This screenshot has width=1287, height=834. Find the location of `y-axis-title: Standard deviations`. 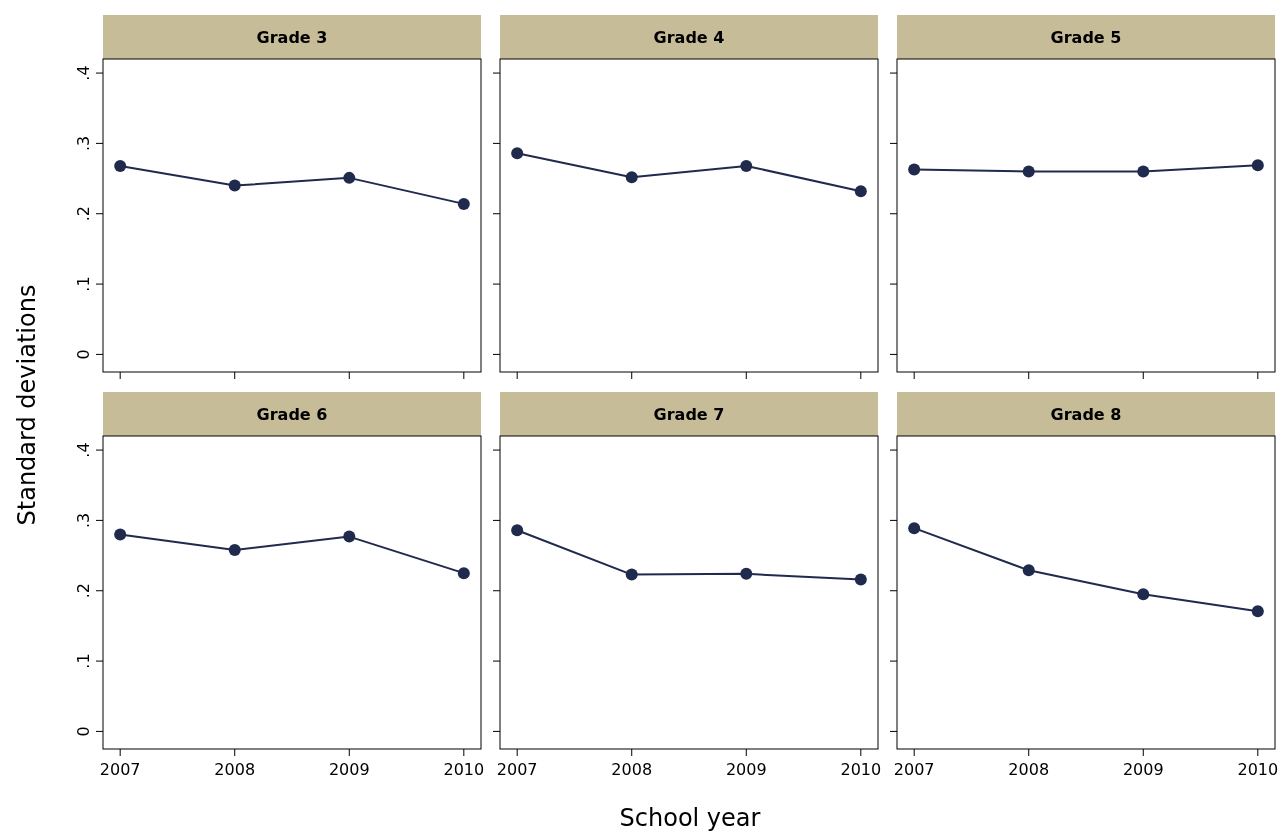

y-axis-title: Standard deviations is located at coordinates (27, 405).